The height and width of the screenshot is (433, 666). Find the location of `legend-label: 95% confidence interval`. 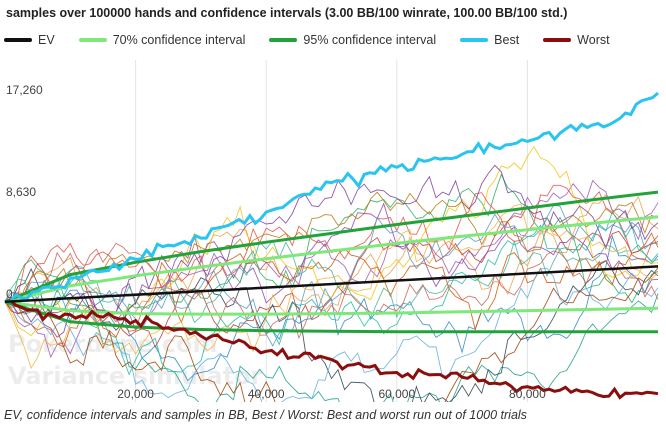

legend-label: 95% confidence interval is located at coordinates (370, 40).